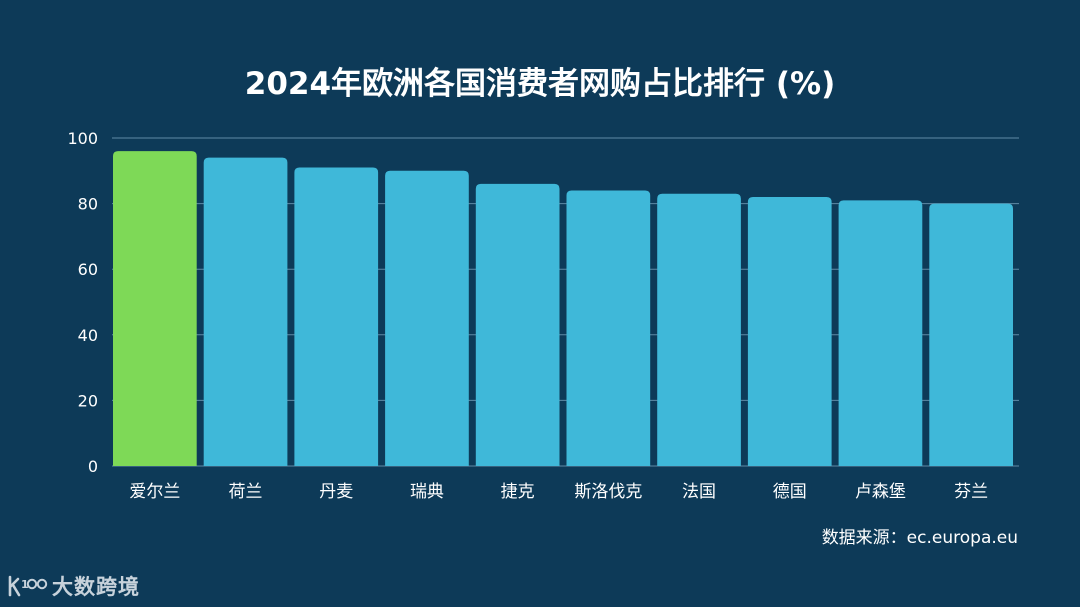  Describe the element at coordinates (699, 492) in the screenshot. I see `x-tick-label: 法国` at that location.